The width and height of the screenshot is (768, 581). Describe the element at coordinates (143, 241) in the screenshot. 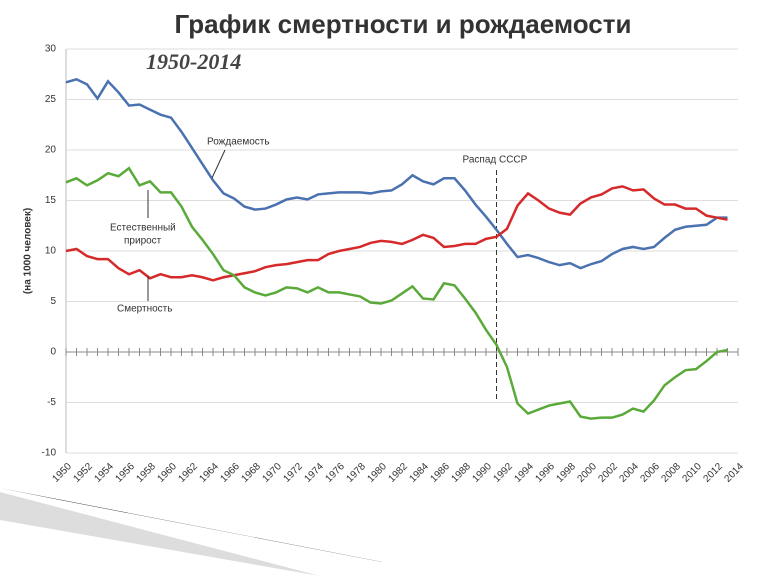

I see `series-label: прирост` at that location.